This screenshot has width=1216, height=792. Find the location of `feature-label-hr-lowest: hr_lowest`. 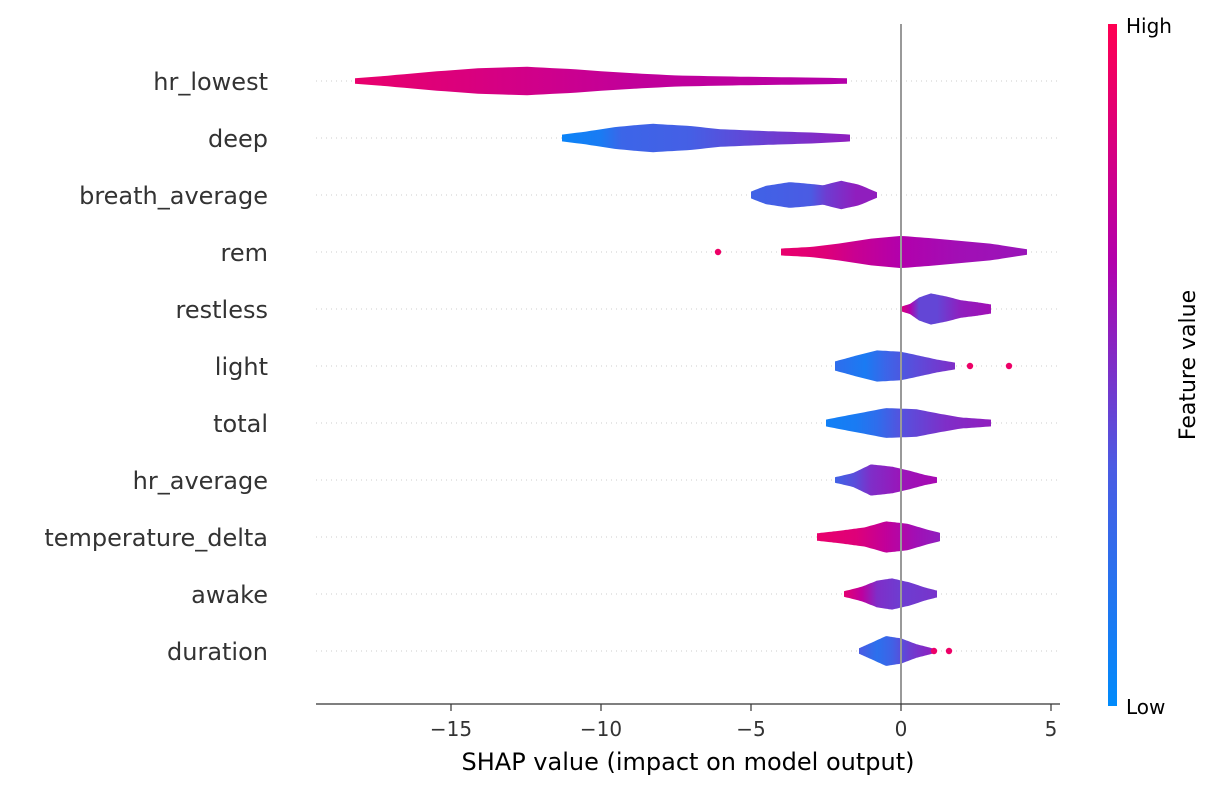

feature-label-hr-lowest: hr_lowest is located at coordinates (210, 82).